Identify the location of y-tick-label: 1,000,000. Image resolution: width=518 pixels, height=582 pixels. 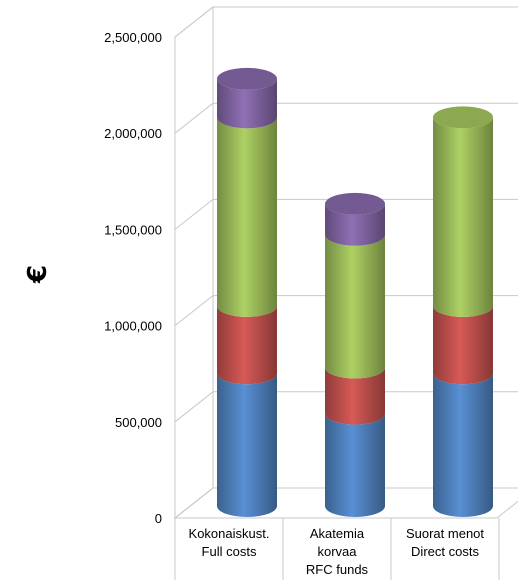
(133, 326).